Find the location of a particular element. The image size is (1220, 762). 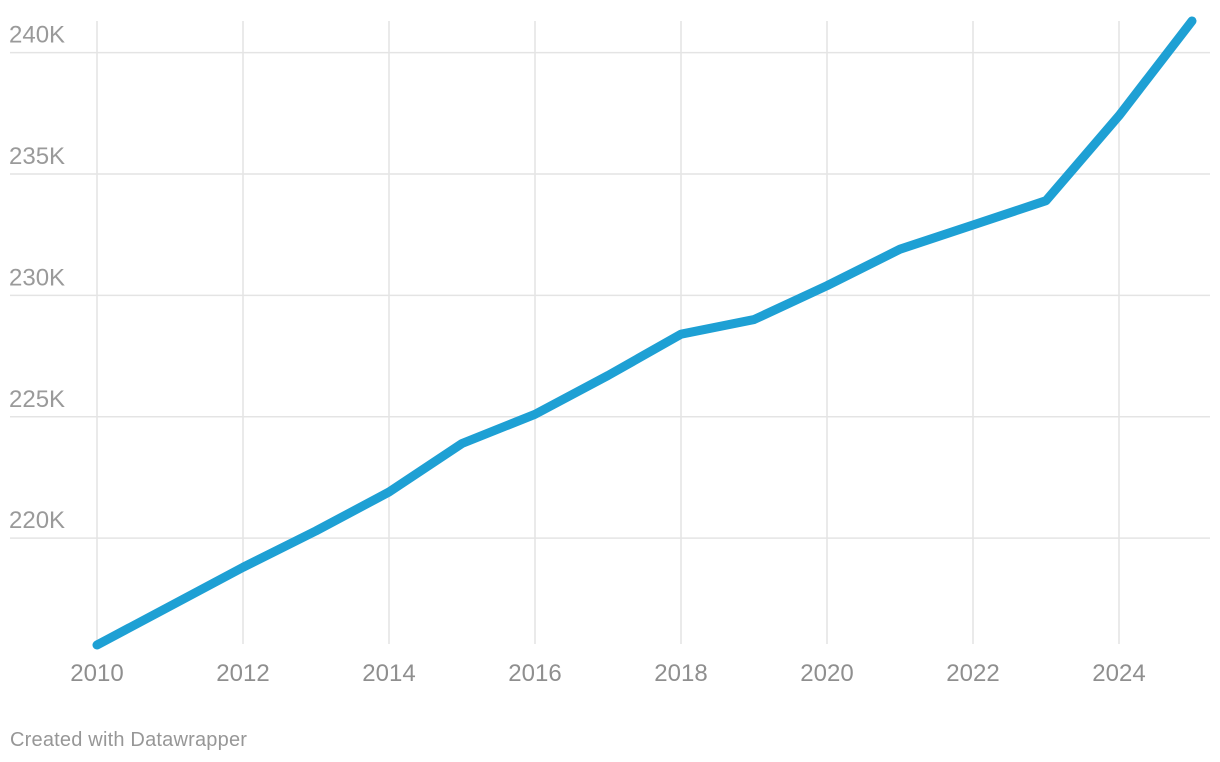

y-tick-label: 225K is located at coordinates (37, 399).